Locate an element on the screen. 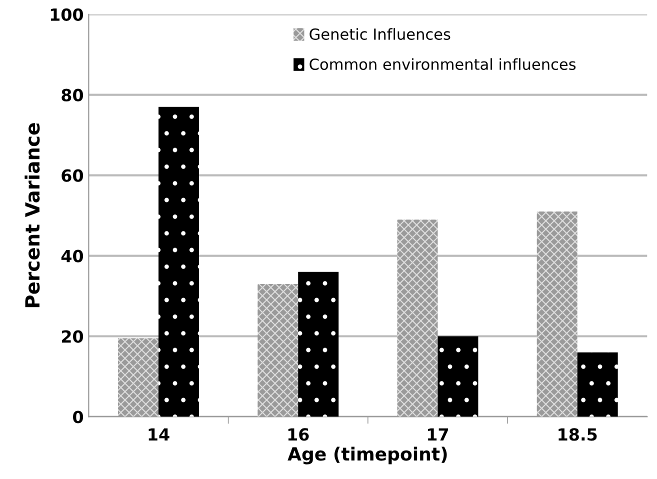  x-tick-label: 17 is located at coordinates (438, 434).